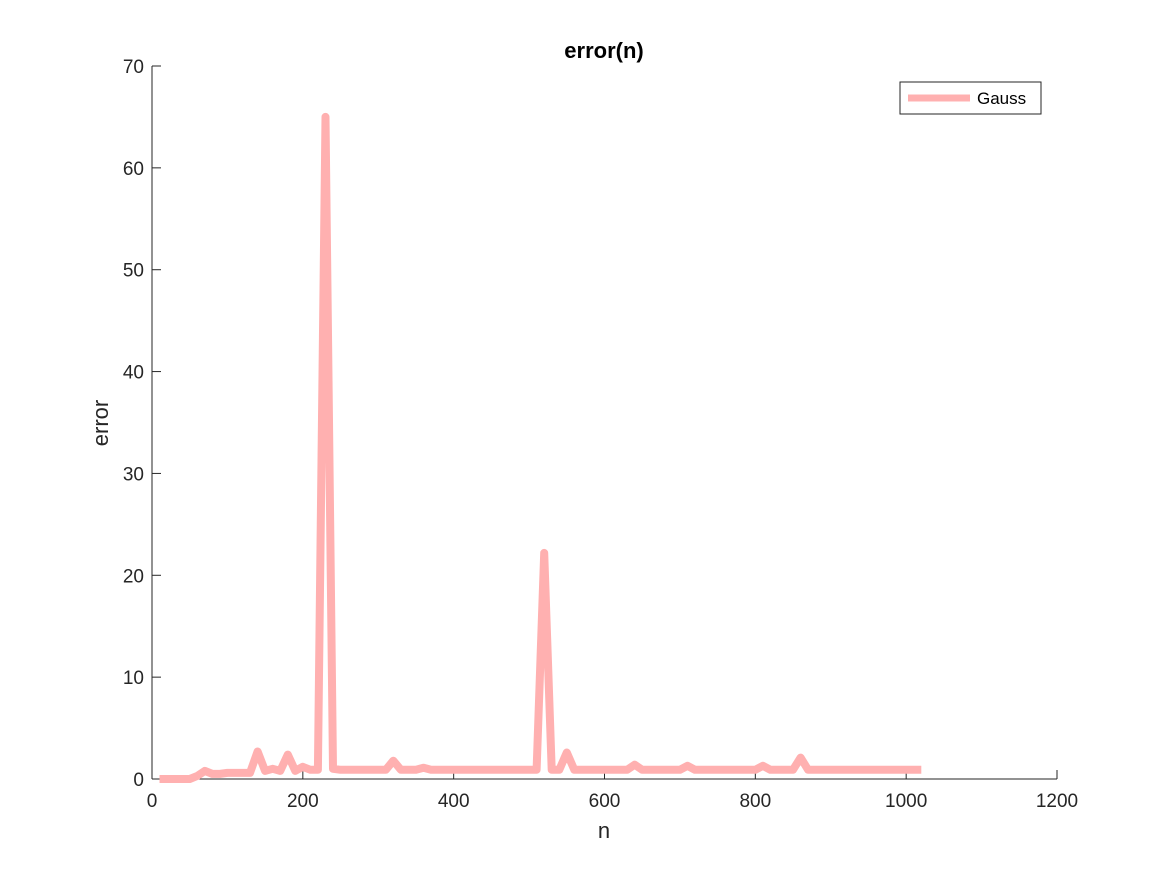 Image resolution: width=1167 pixels, height=875 pixels. Describe the element at coordinates (133, 67) in the screenshot. I see `y-tick-label: 70` at that location.